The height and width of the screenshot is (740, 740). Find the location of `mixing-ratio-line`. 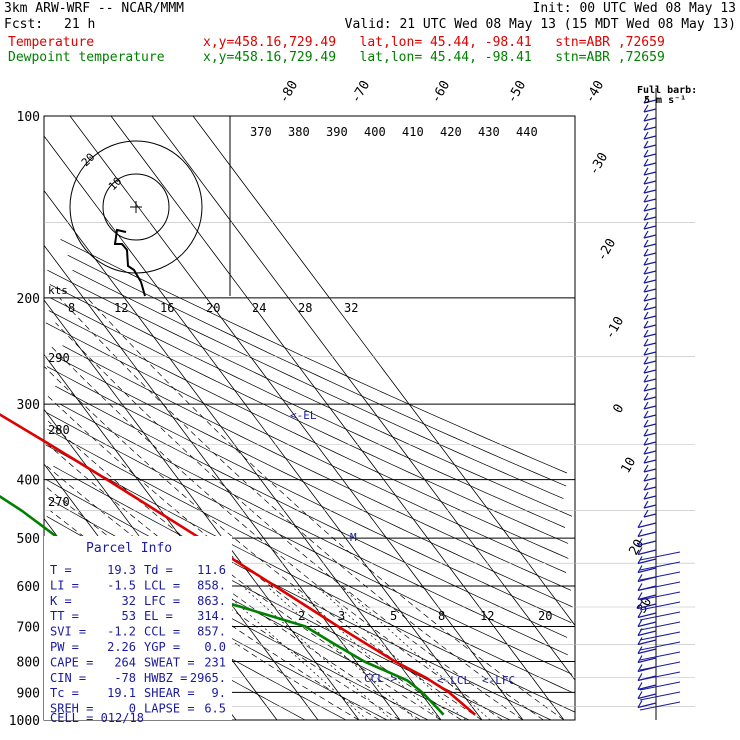

mixing-ratio-line is located at coordinates (292, 653).